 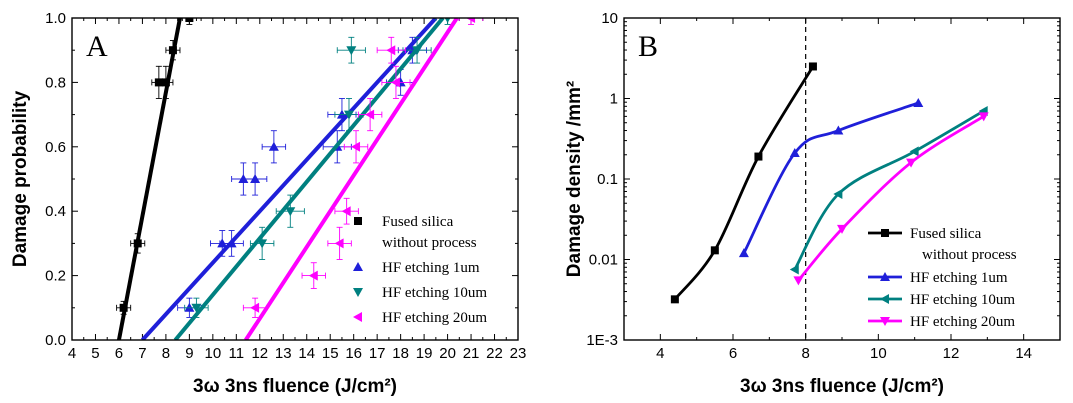 What do you see at coordinates (95, 353) in the screenshot?
I see `x-tick-label: 5` at bounding box center [95, 353].